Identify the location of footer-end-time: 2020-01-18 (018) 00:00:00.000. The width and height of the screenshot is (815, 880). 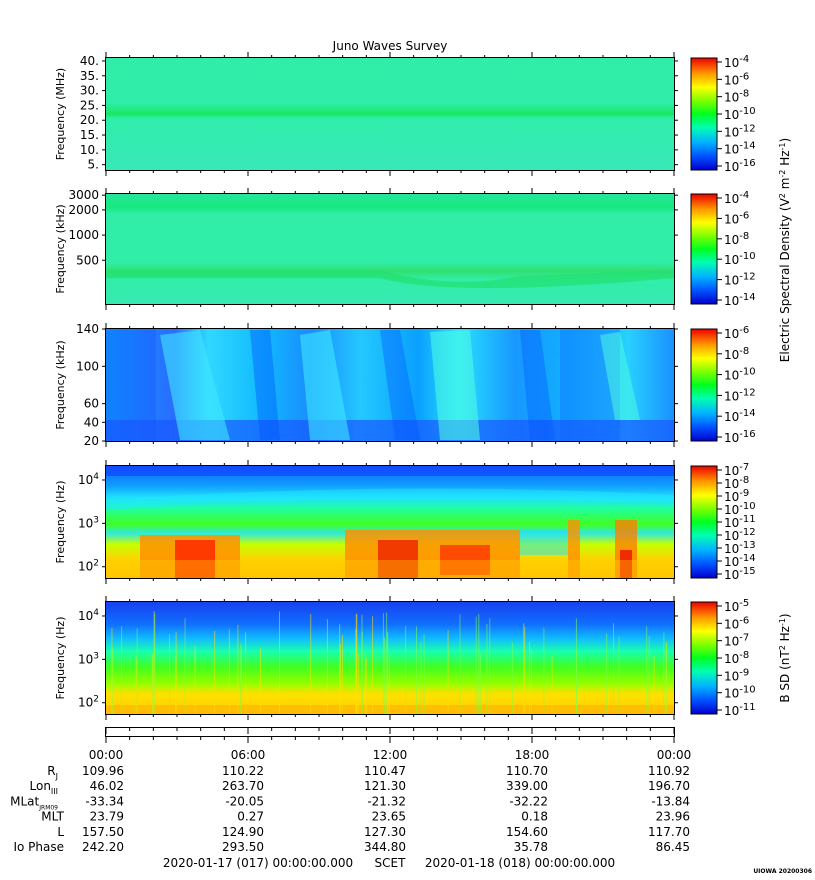
(520, 863).